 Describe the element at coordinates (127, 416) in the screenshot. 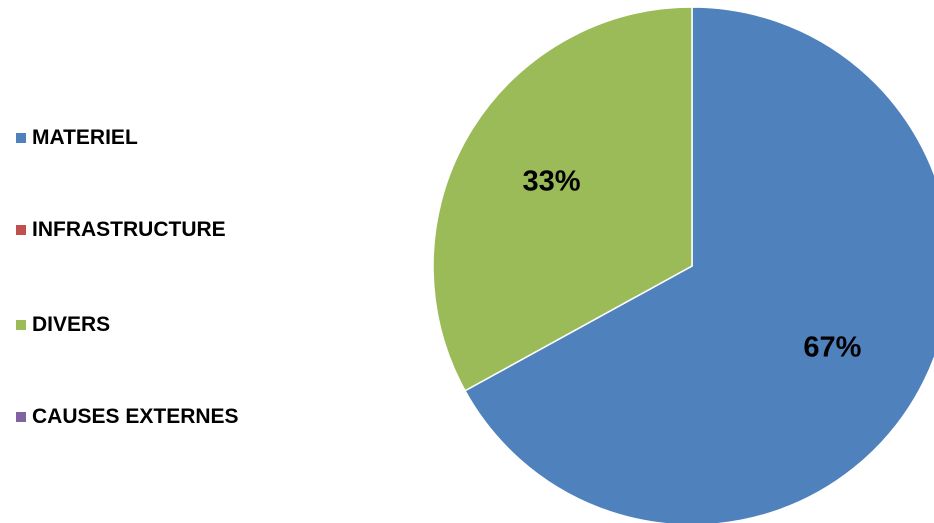

I see `legend-item-causes-externes: CAUSES EXTERNES` at that location.